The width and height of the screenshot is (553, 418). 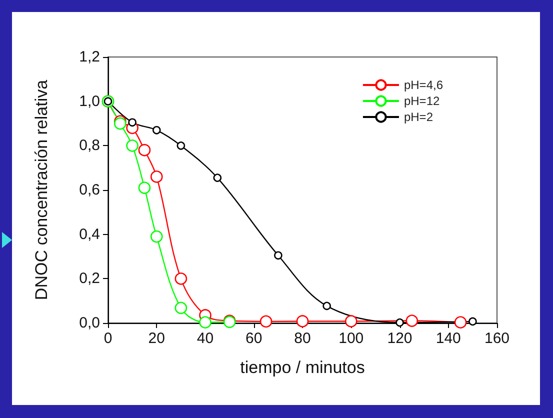 I want to click on x-tick-label: 60, so click(x=254, y=338).